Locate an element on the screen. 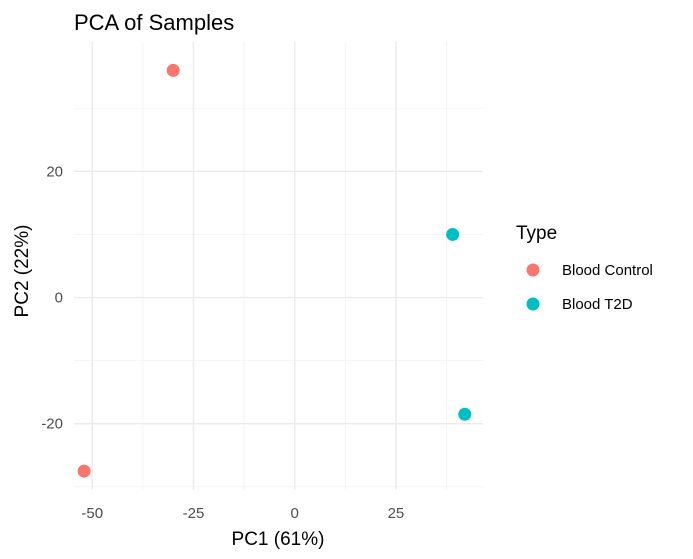 The image size is (693, 559). y-tick-label: 20 is located at coordinates (54, 171).